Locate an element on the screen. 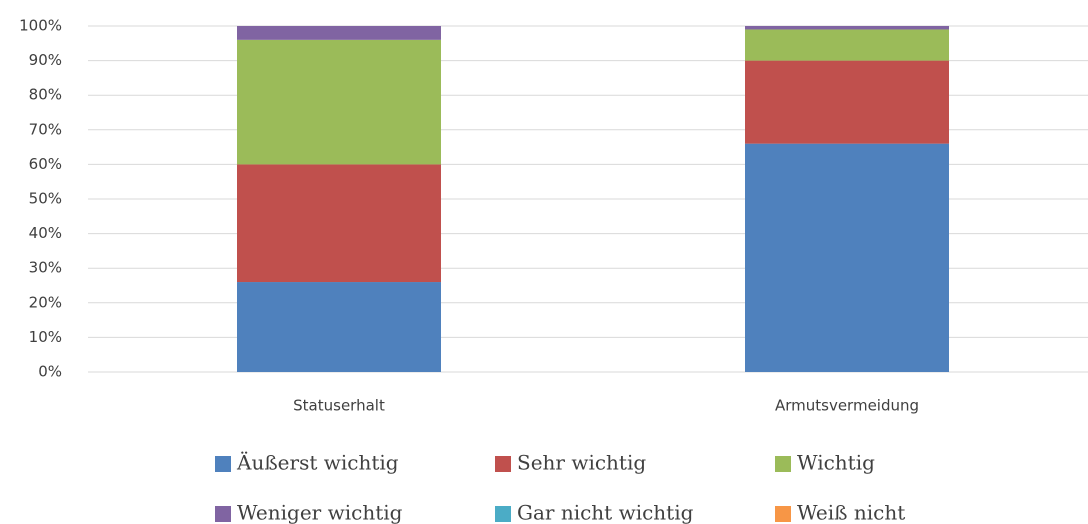 The height and width of the screenshot is (524, 1088). x-tick-label: Armutsvermeidung is located at coordinates (847, 406).